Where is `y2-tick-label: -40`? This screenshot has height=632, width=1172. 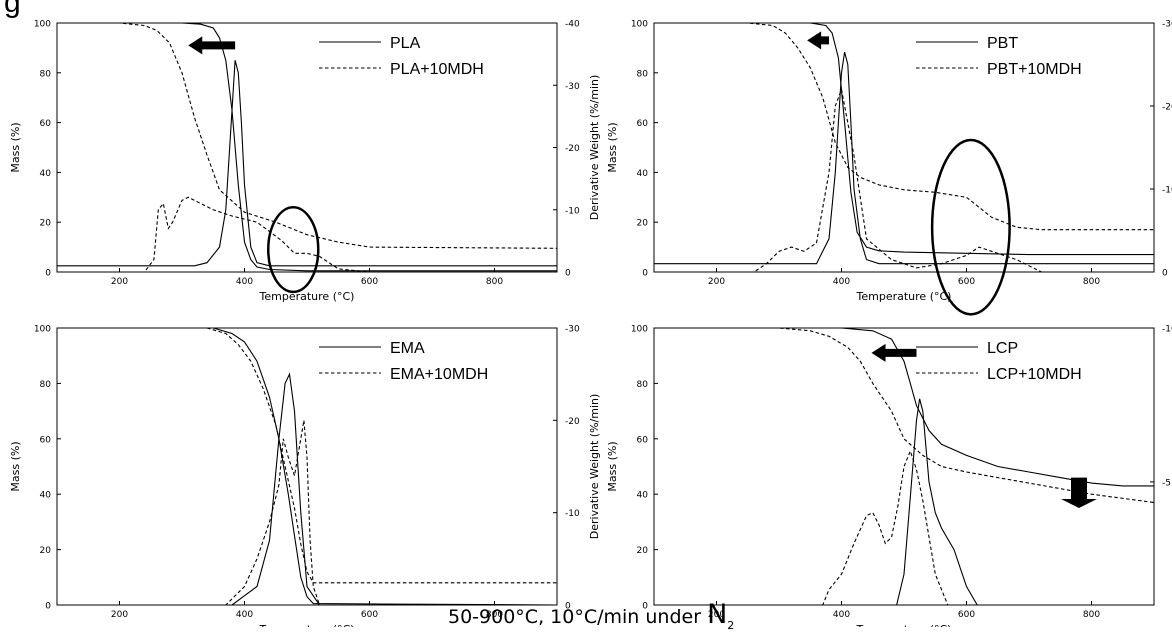 y2-tick-label: -40 is located at coordinates (572, 25).